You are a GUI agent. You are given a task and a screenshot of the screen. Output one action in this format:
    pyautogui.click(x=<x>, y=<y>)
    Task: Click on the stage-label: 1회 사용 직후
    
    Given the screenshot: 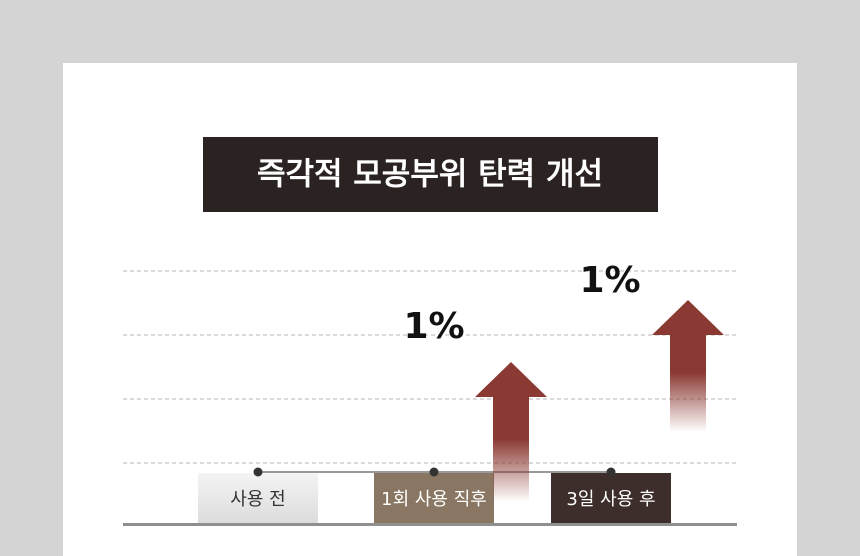 What is the action you would take?
    pyautogui.click(x=434, y=499)
    